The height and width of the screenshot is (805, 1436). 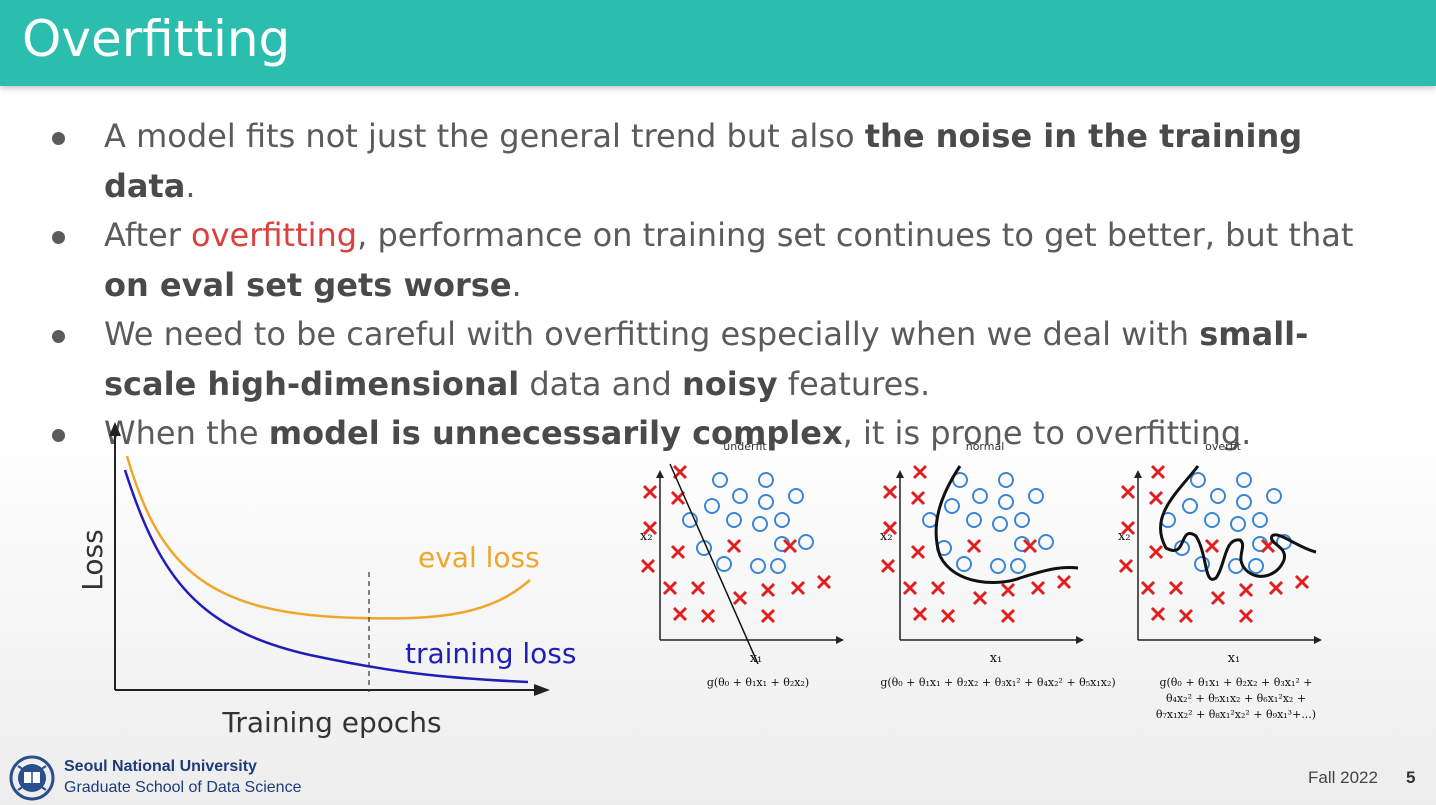 I want to click on snu-emblem-icon, so click(x=32, y=778).